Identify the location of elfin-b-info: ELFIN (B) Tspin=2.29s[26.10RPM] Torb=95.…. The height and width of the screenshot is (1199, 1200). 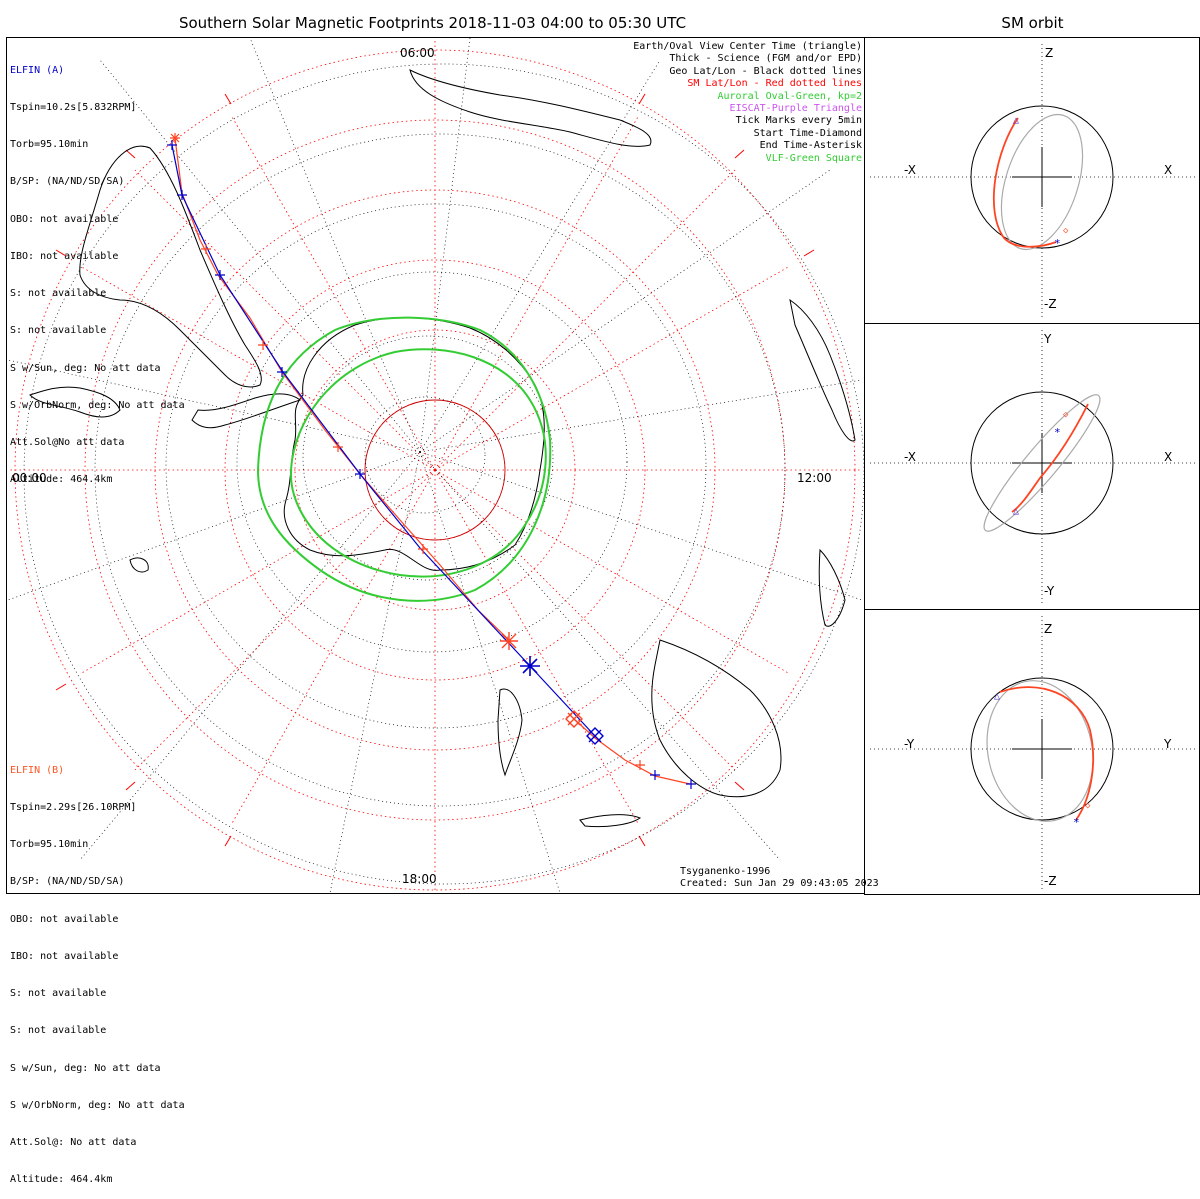
(97, 969).